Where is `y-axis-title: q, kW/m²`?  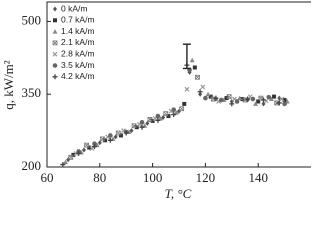 y-axis-title: q, kW/m² is located at coordinates (8, 84).